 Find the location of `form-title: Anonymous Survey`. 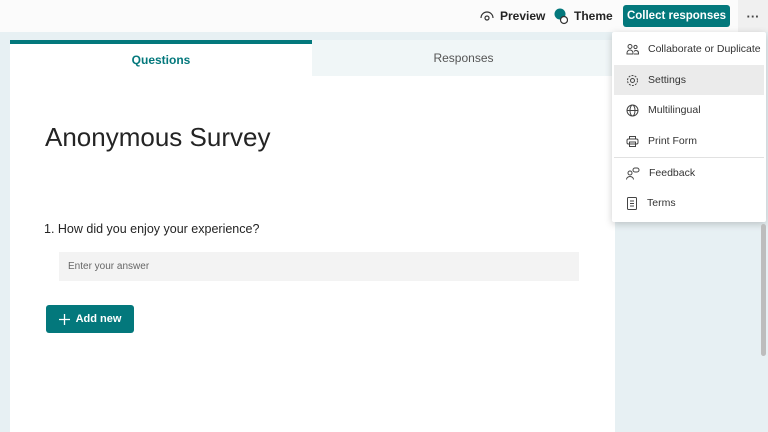

form-title: Anonymous Survey is located at coordinates (158, 137).